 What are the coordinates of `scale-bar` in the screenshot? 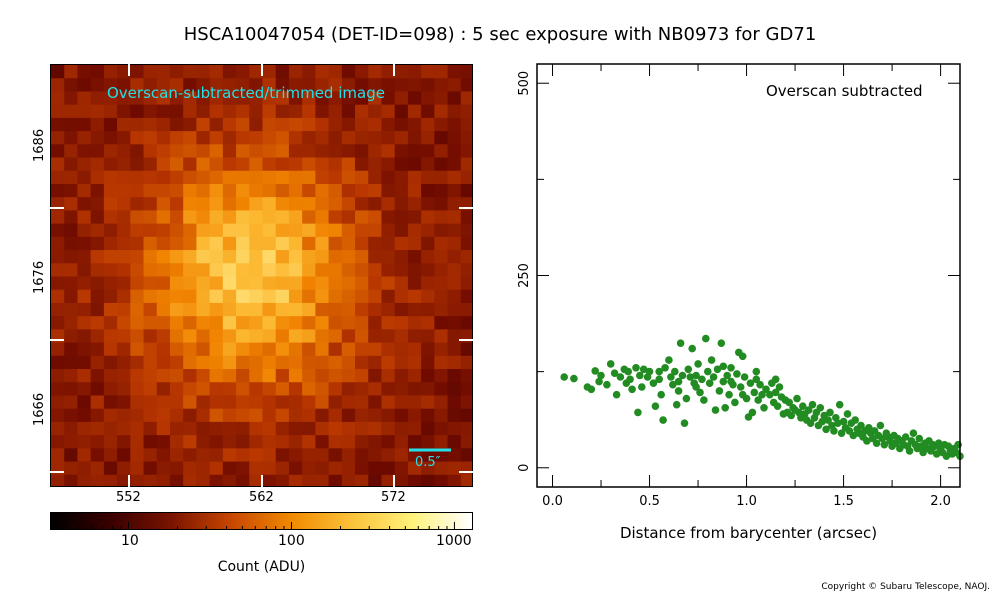 It's located at (430, 450).